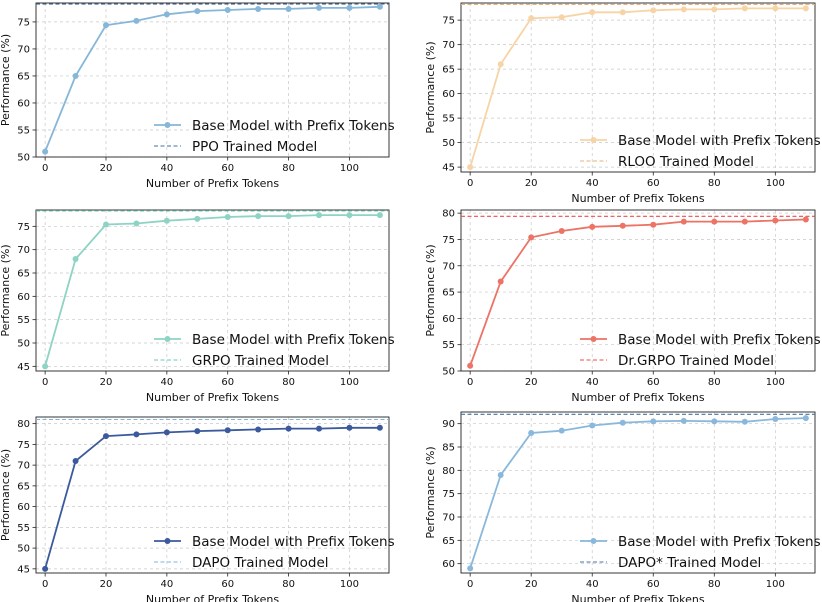 This screenshot has height=602, width=822. Describe the element at coordinates (260, 361) in the screenshot. I see `legend-label-trained: GRPO Trained Model` at that location.